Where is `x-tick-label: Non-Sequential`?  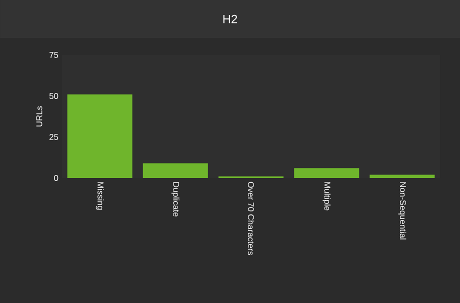
x-tick-label: Non-Sequential is located at coordinates (402, 211).